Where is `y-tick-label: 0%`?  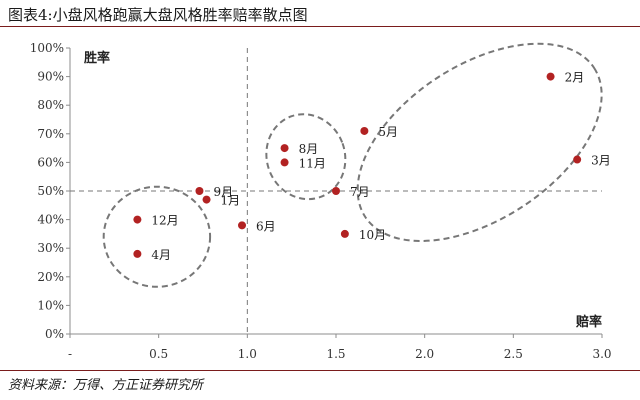
y-tick-label: 0% is located at coordinates (54, 334).